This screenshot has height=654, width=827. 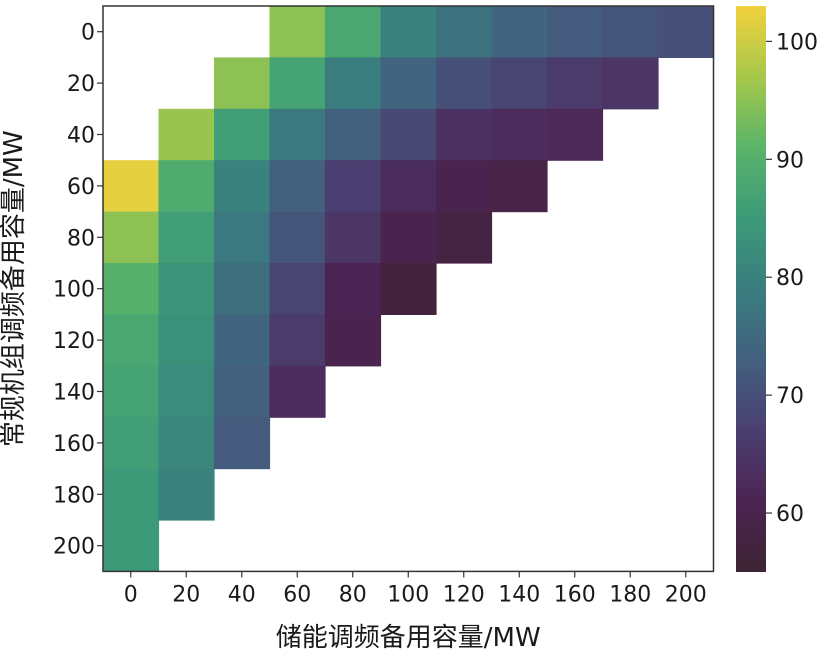 I want to click on y-tick-label: 140, so click(x=74, y=393).